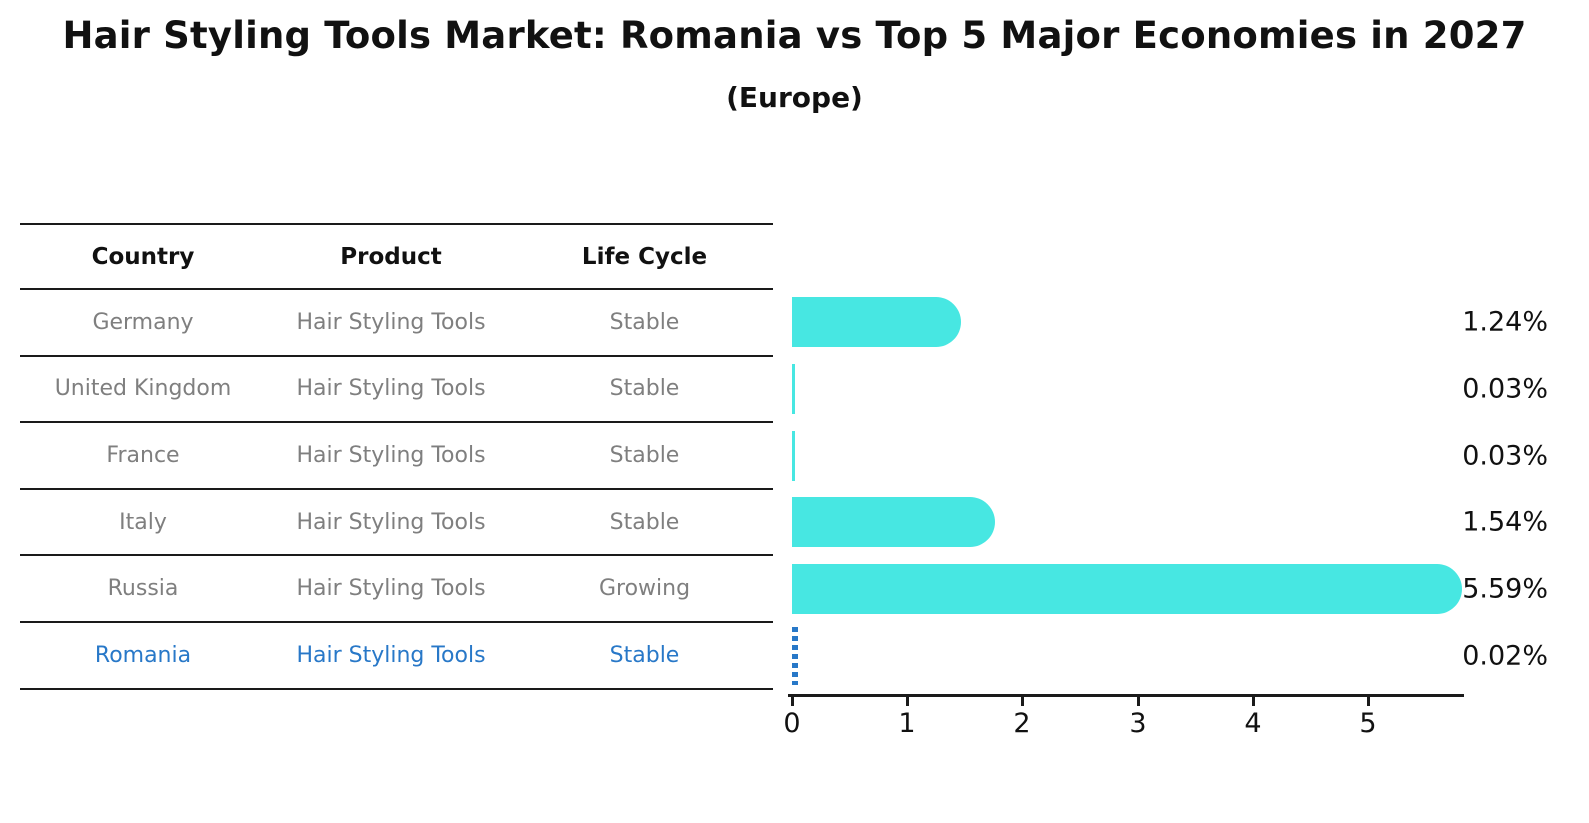 The width and height of the screenshot is (1589, 823). Describe the element at coordinates (143, 589) in the screenshot. I see `cell-country: Russia` at that location.